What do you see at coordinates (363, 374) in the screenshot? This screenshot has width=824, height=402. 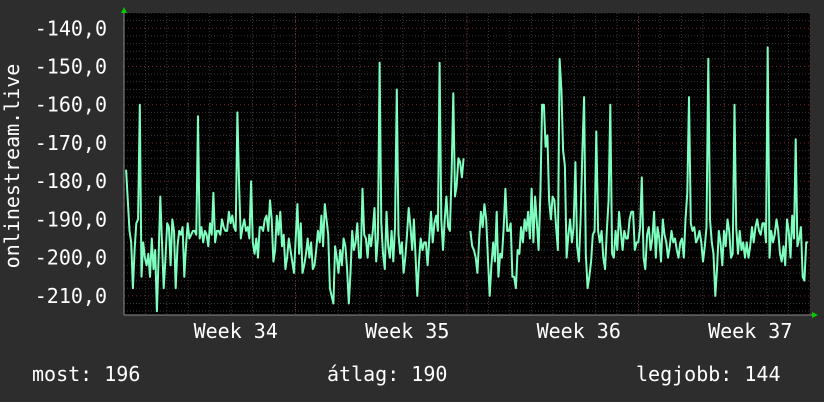 I see `average-stat-label: átlag:` at bounding box center [363, 374].